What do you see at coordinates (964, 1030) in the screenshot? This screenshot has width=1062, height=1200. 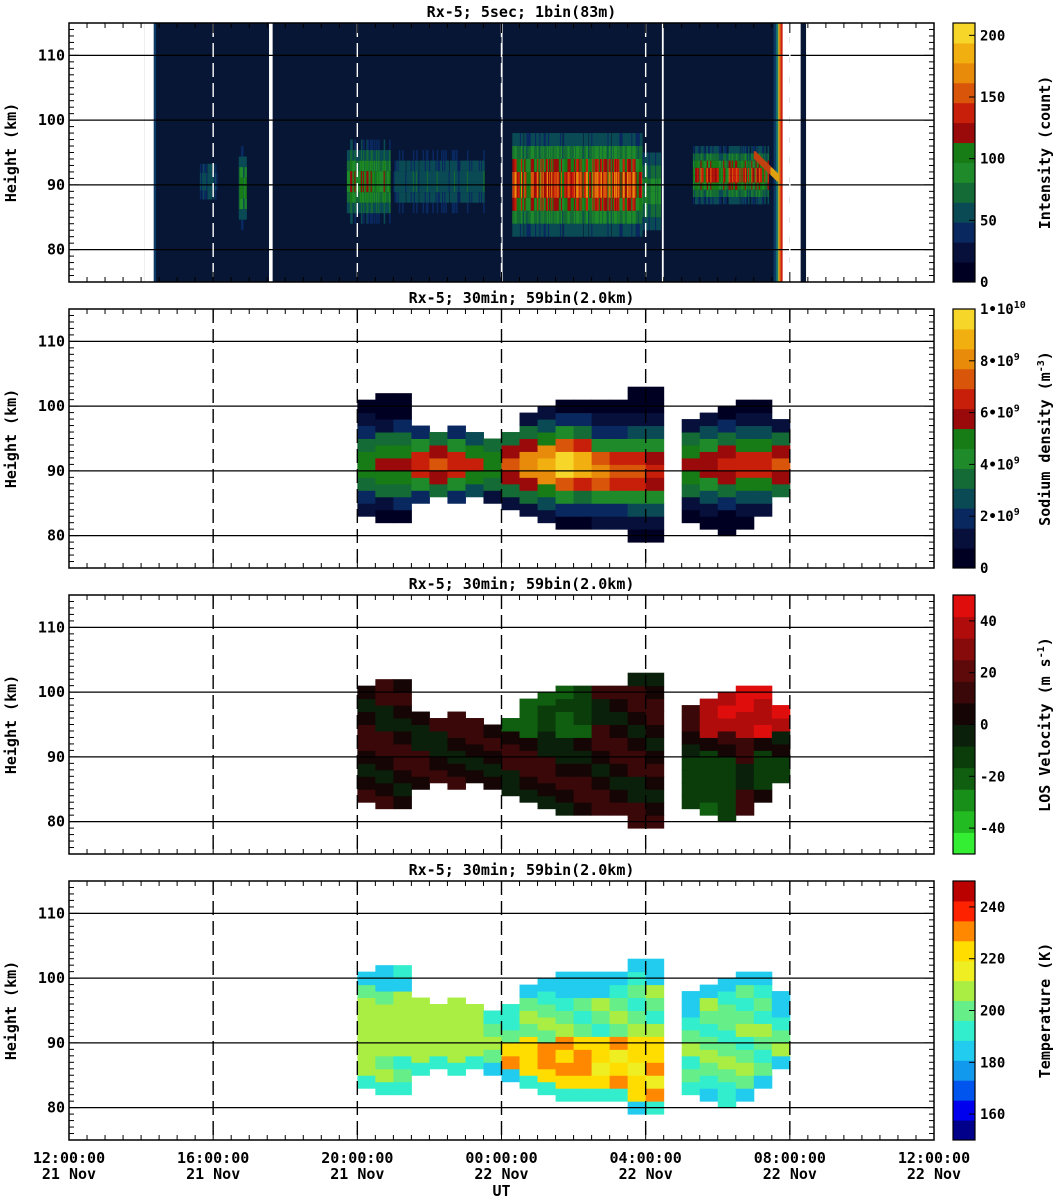 I see `colorbar-swatch` at bounding box center [964, 1030].